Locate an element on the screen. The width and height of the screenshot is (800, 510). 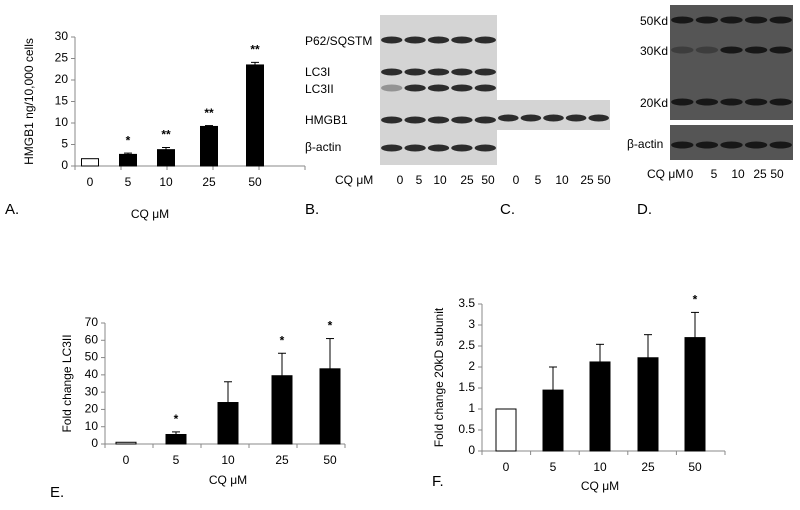
y-tick-label: 2 is located at coordinates (471, 366).